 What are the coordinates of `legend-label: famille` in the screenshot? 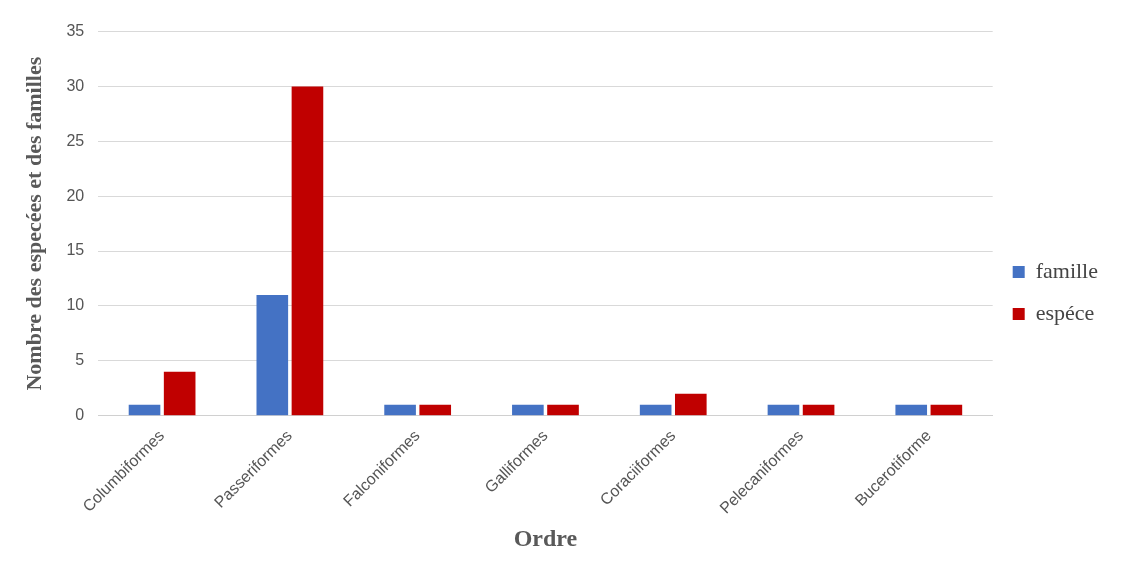 It's located at (1067, 270).